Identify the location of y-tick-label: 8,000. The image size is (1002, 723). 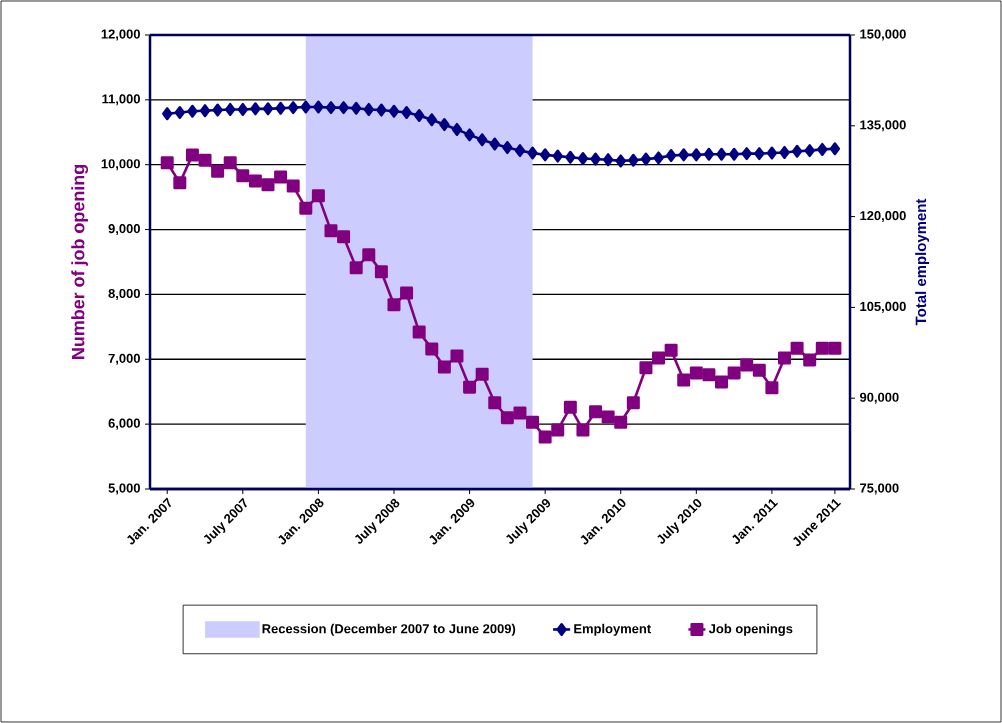
(124, 294).